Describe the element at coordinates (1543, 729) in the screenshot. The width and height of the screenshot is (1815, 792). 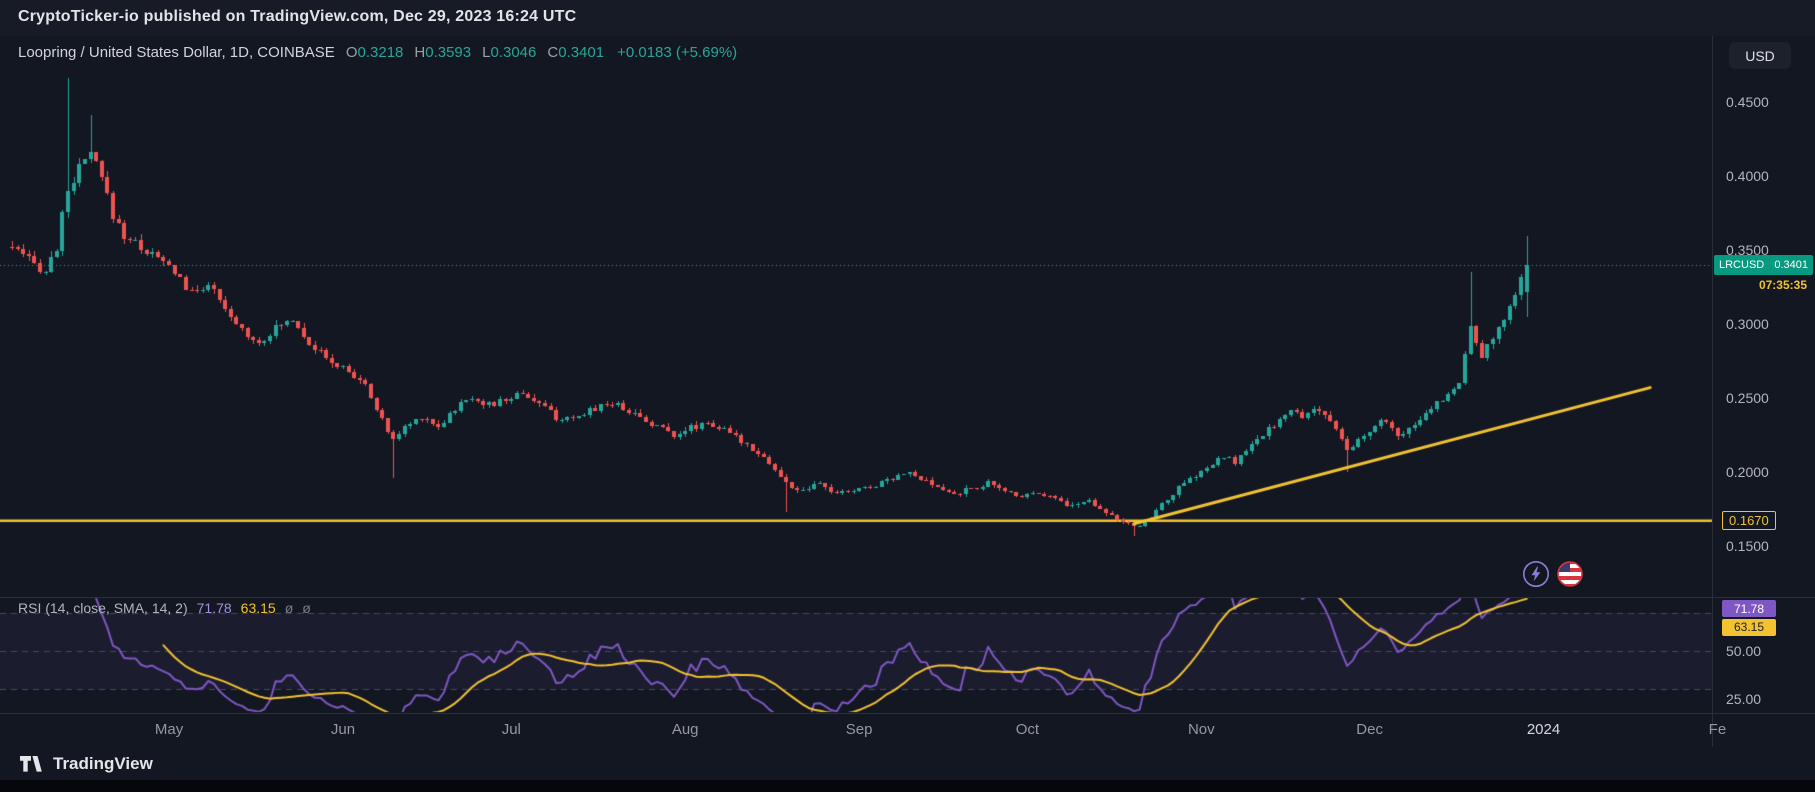
I see `time-axis-label: 2024` at that location.